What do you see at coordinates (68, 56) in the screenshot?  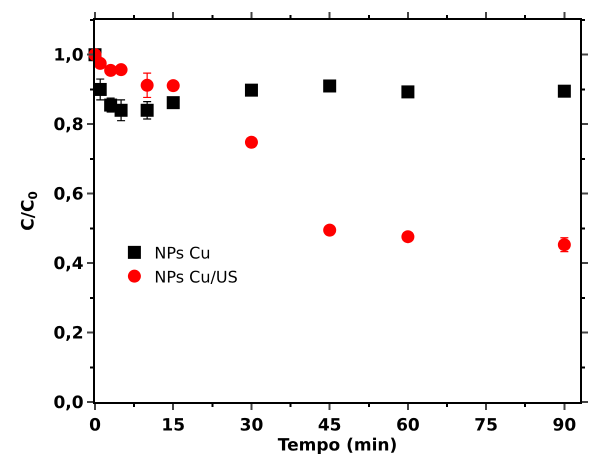 I see `y-tick-label: 1,0` at bounding box center [68, 56].